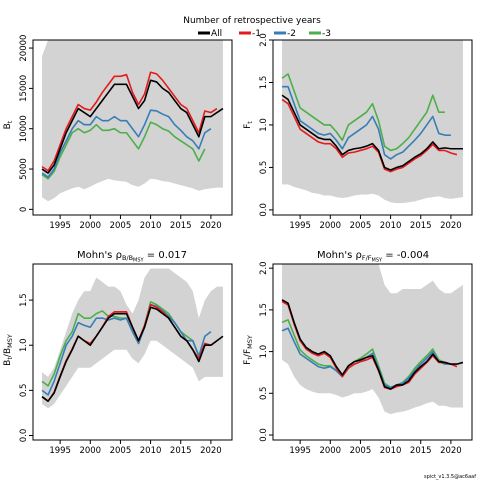  I want to click on panel-title-ffmsy-sub: F/F, so click(367, 258).